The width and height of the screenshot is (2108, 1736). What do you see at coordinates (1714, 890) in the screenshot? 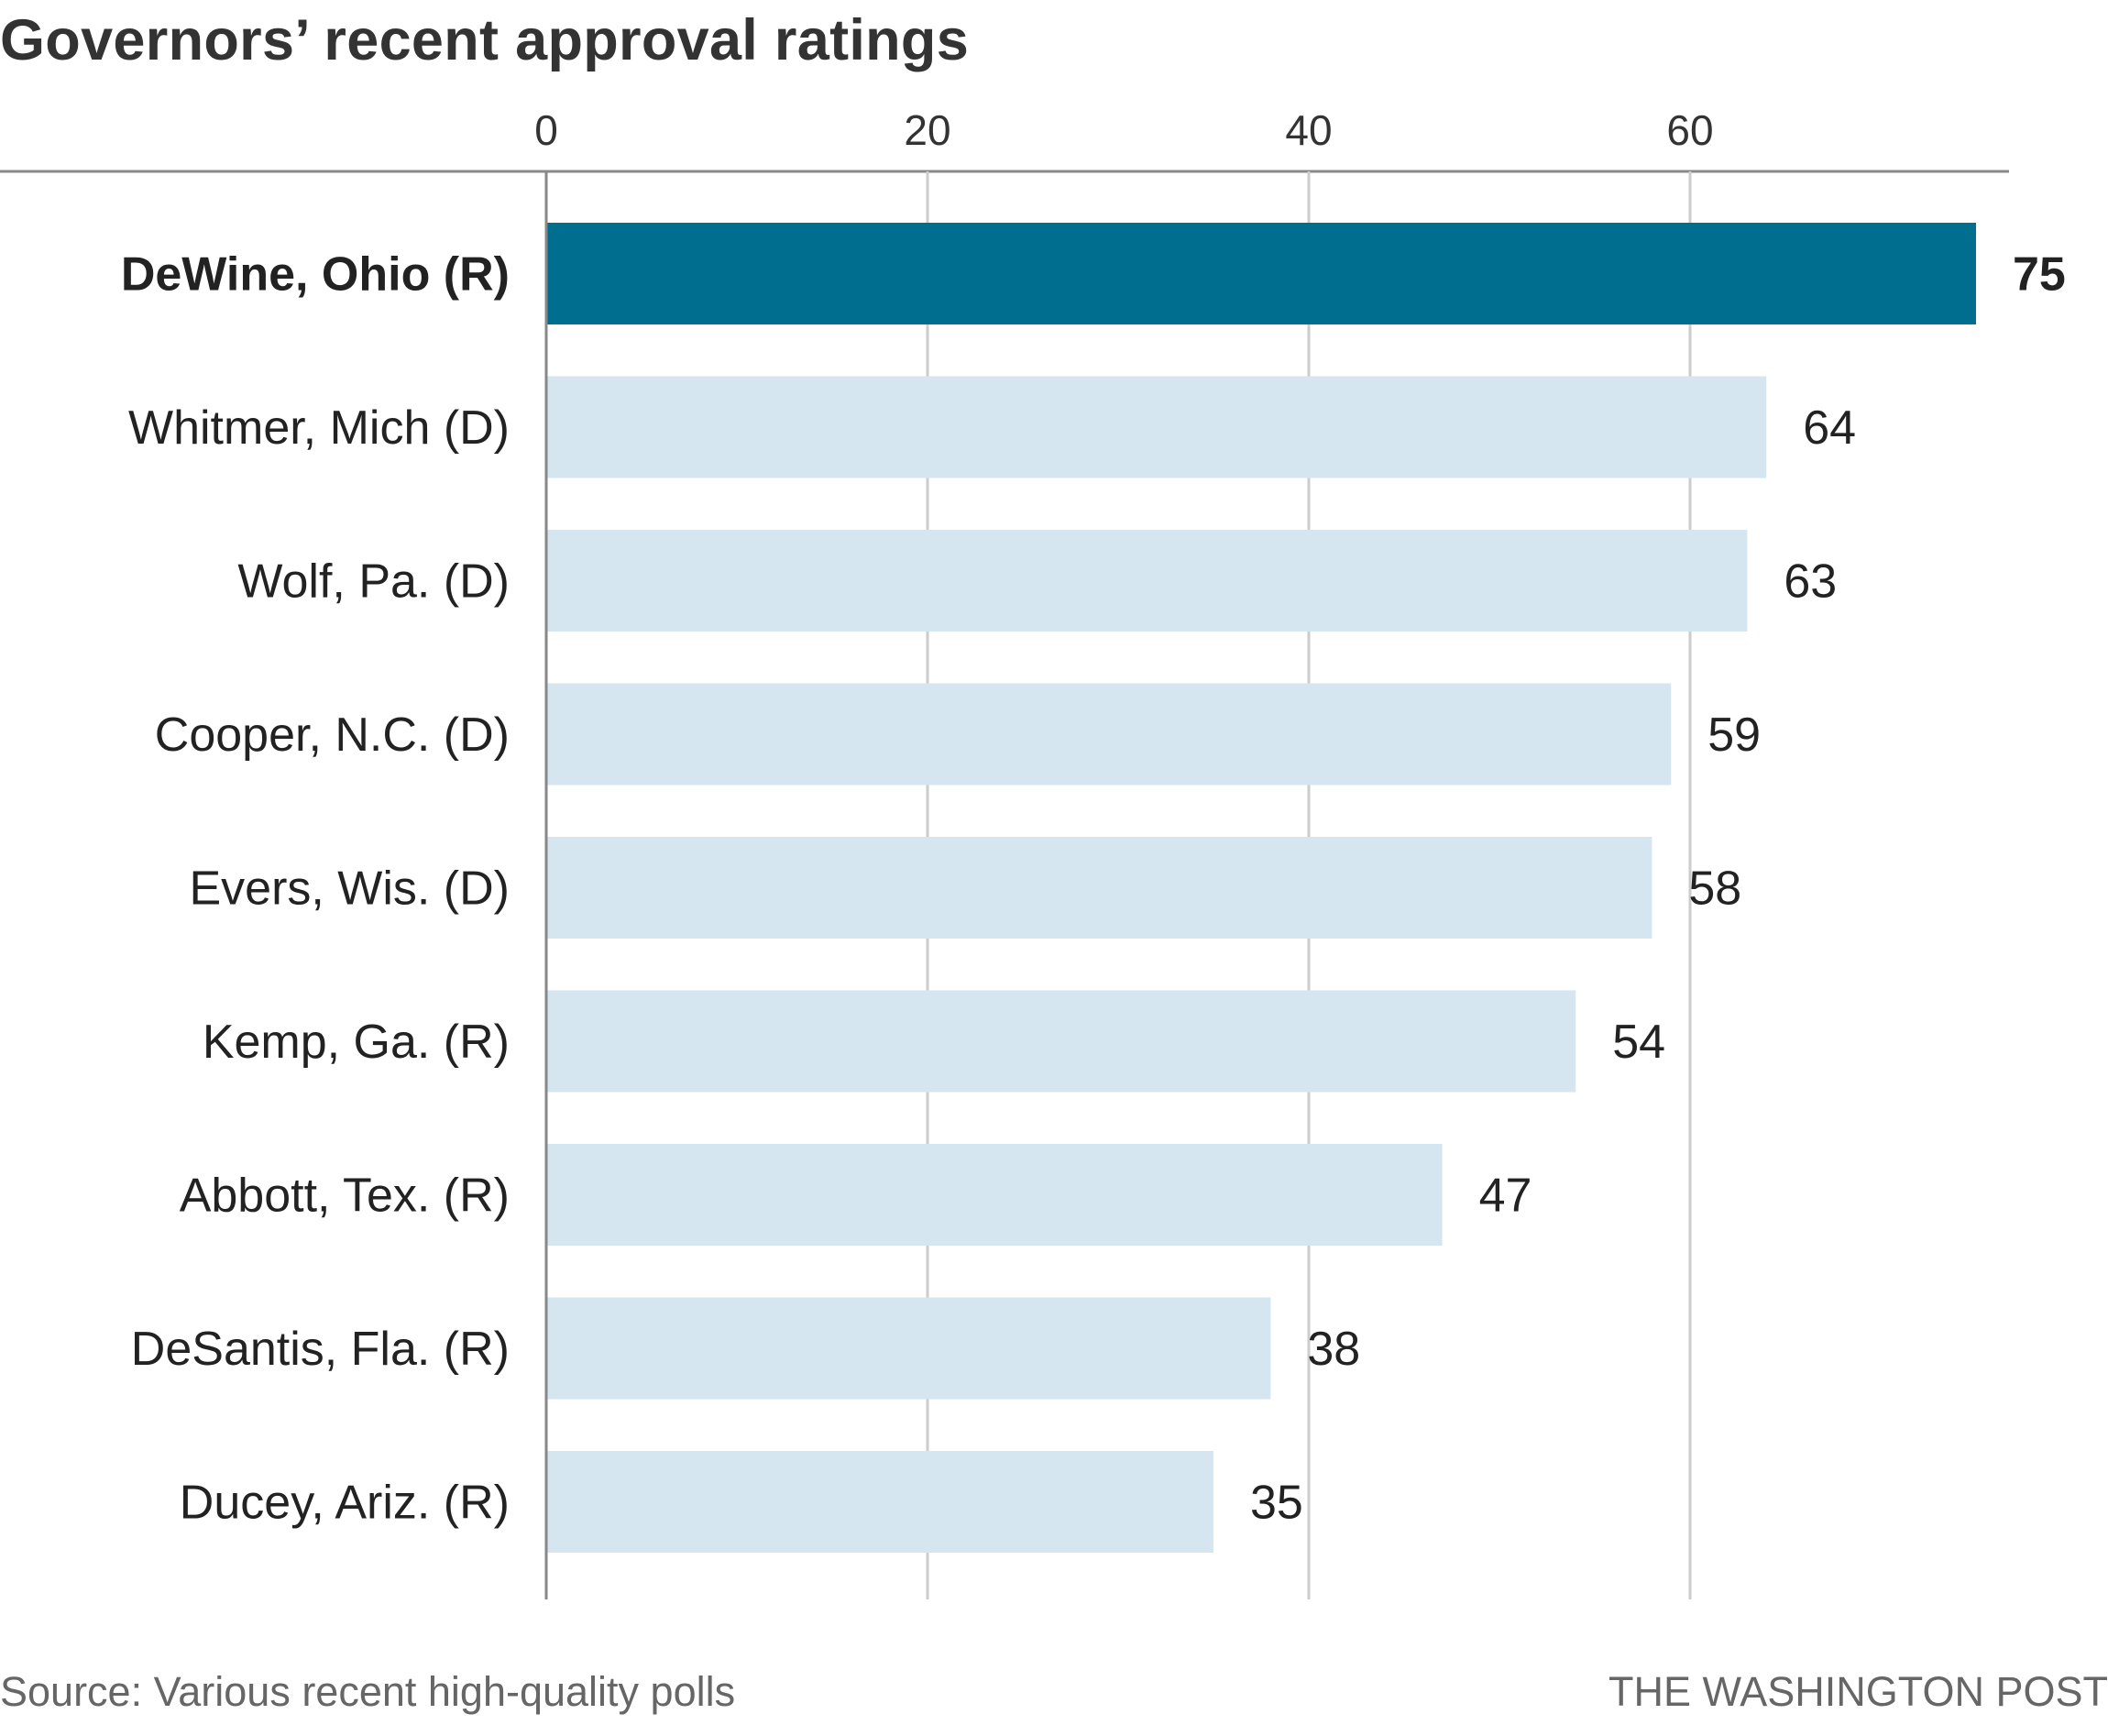
I see `value-label: 58` at bounding box center [1714, 890].